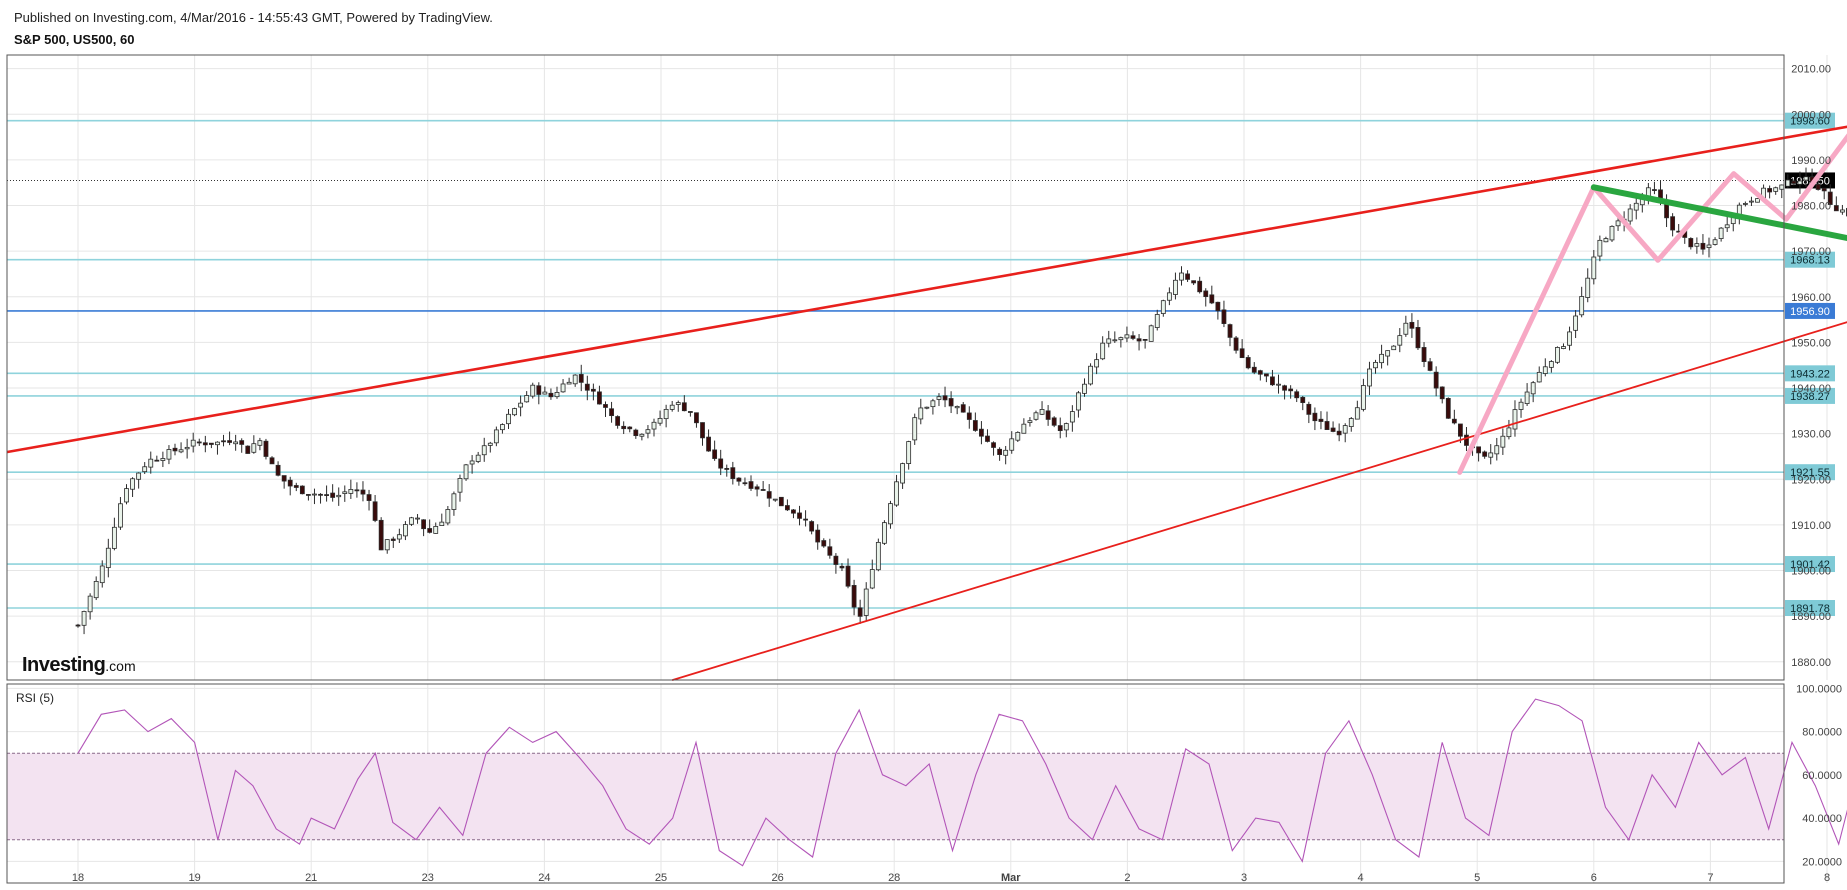 The width and height of the screenshot is (1847, 890). I want to click on rsi-y-tick-label: 100.0000, so click(1819, 689).